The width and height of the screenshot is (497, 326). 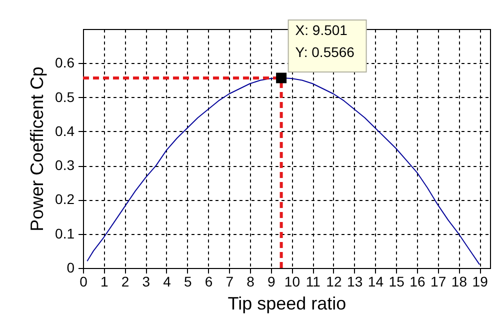 I want to click on x-tick-label: 11, so click(x=313, y=282).